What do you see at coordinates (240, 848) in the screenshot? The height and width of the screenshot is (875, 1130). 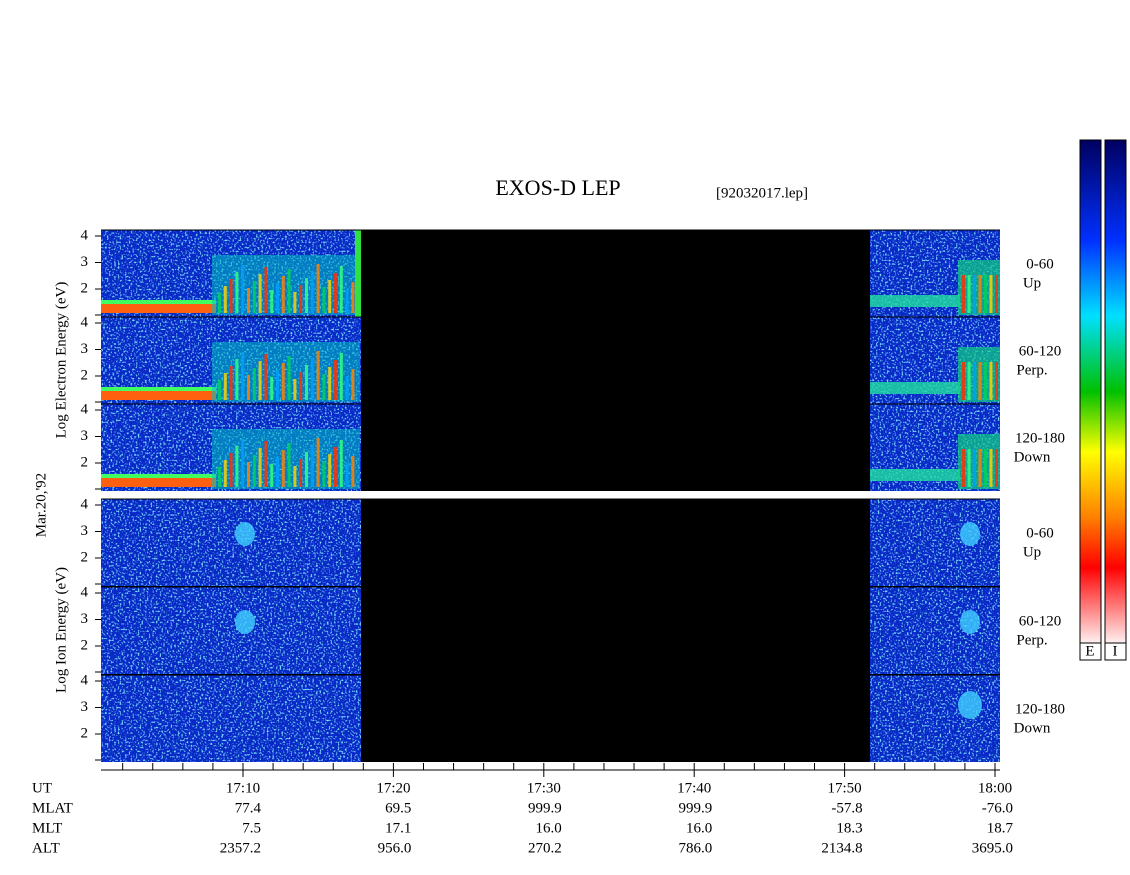 I see `ephemeris-value: 2357.2` at bounding box center [240, 848].